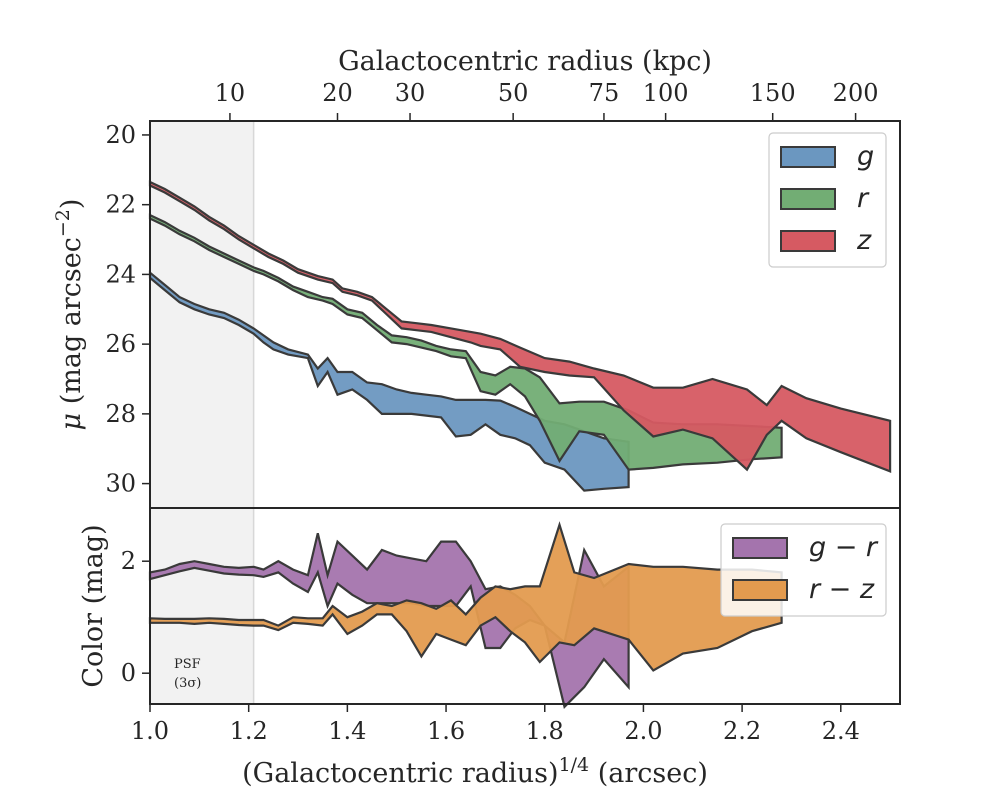 This screenshot has width=1000, height=805. Describe the element at coordinates (844, 547) in the screenshot. I see `legend-label: g − r` at that location.